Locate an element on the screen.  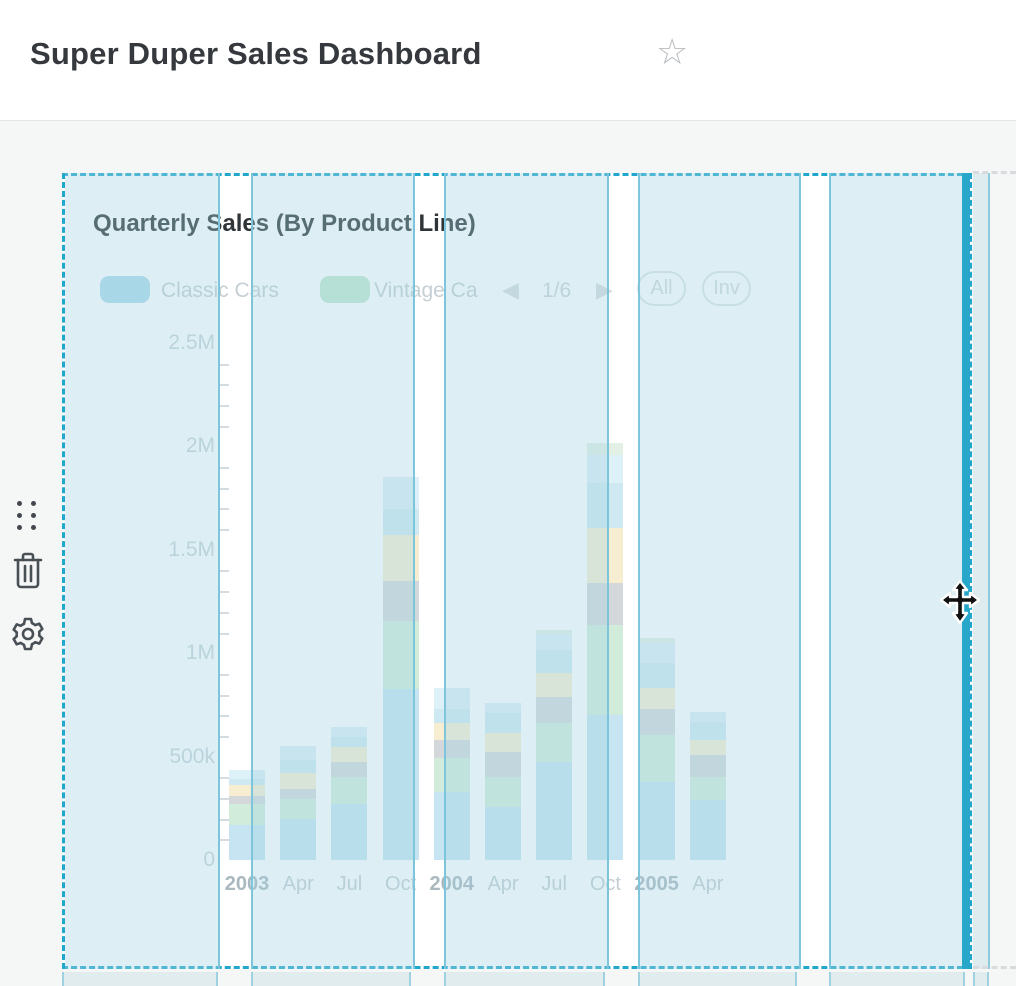
legend-swatch-classic-cars is located at coordinates (125, 289).